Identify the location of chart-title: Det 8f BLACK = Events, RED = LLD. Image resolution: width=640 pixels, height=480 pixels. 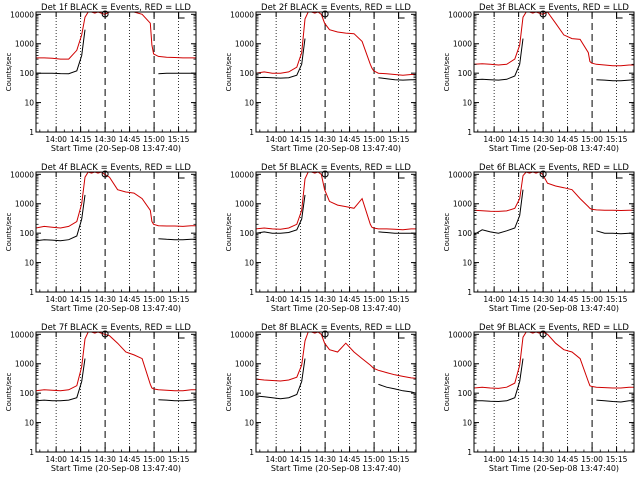
(336, 328).